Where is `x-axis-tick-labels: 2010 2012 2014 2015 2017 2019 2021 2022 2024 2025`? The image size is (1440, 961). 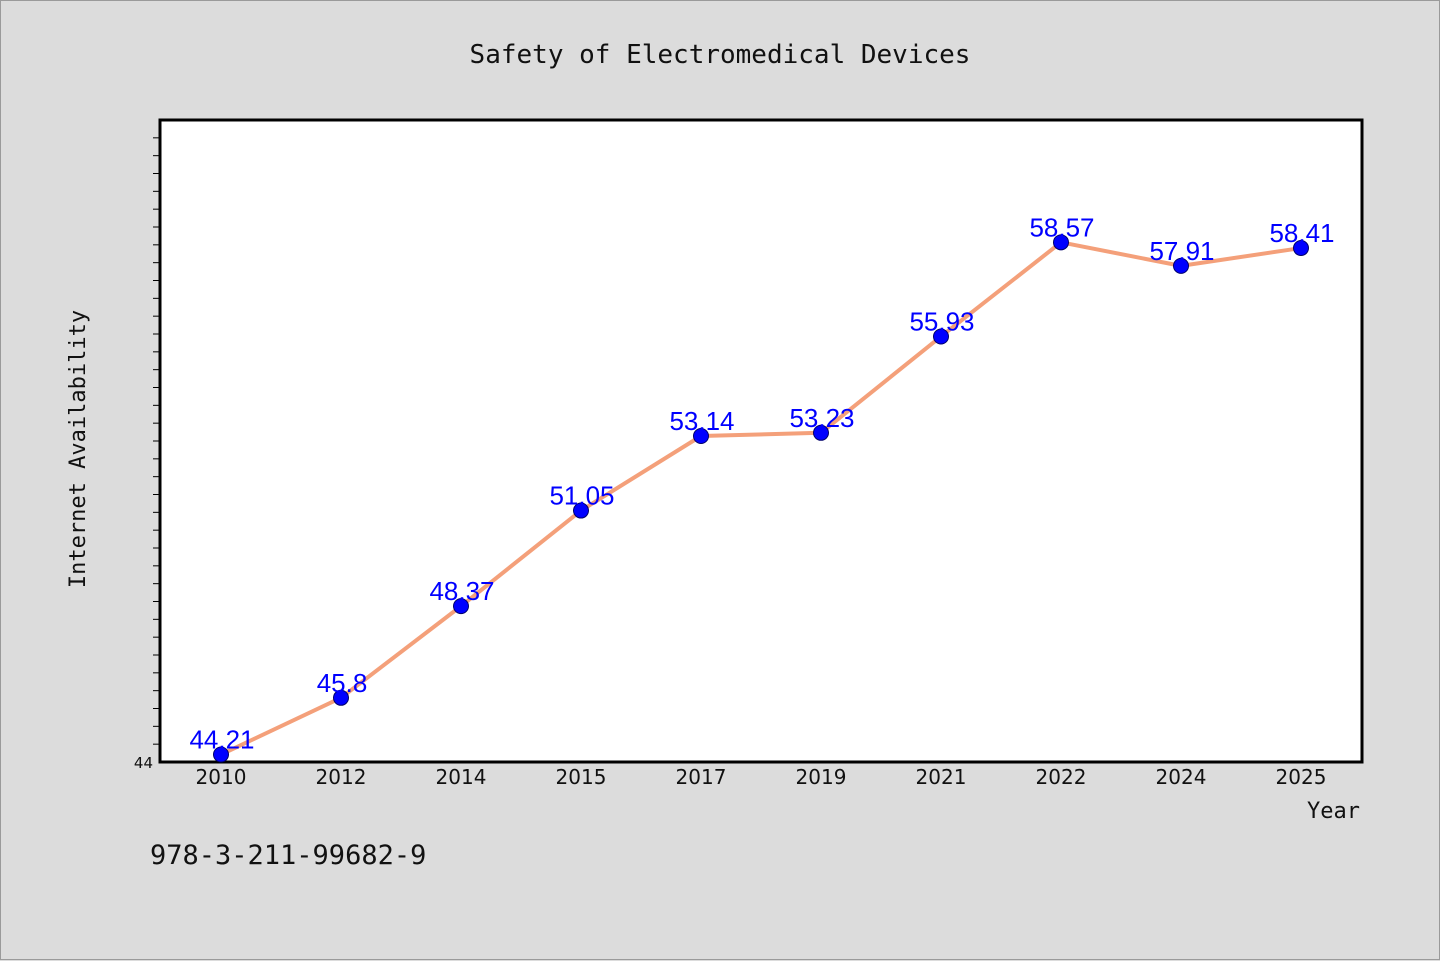
x-axis-tick-labels: 2010 2012 2014 2015 2017 2019 2021 2022 2024 2025 is located at coordinates (761, 777).